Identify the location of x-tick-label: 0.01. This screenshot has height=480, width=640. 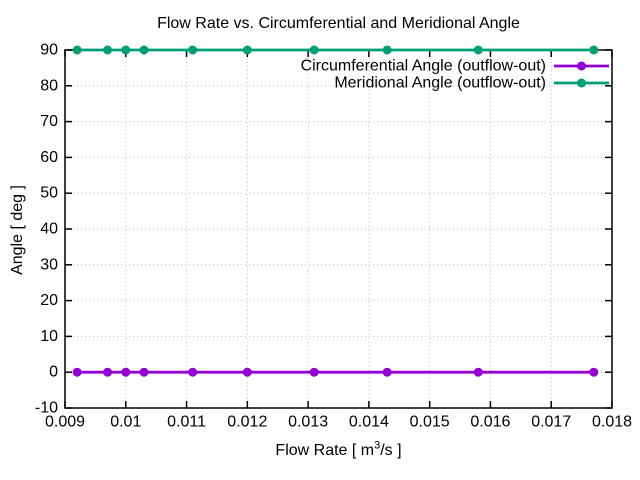
(125, 422).